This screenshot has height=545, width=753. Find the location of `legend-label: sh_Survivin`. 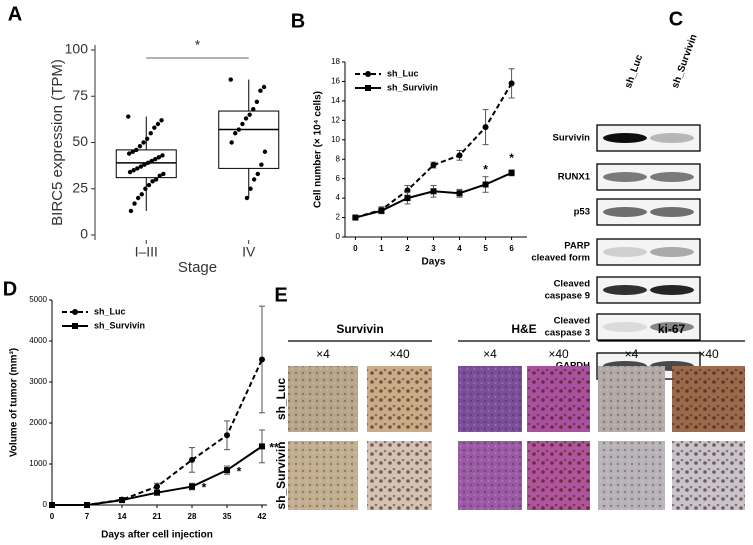

legend-label: sh_Survivin is located at coordinates (412, 87).